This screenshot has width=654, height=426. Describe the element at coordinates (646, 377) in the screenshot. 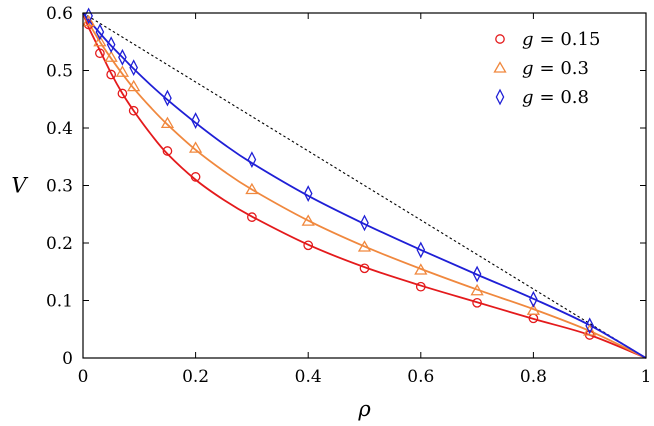

I see `x-tick-label: 1` at that location.